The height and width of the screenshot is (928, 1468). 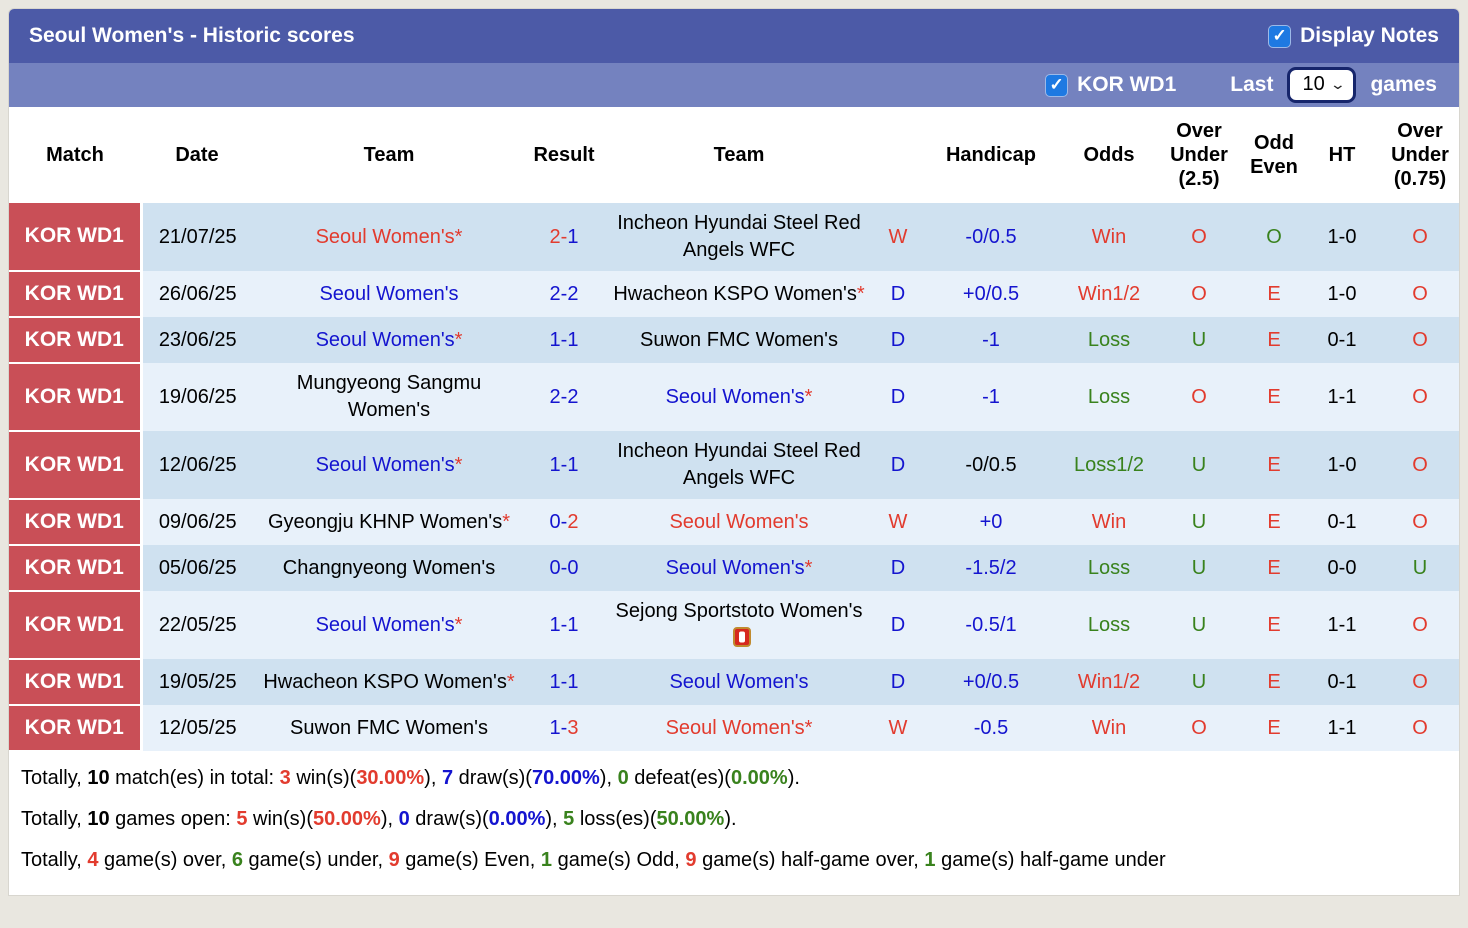 I want to click on away-team-cell: Seoul Women's*, so click(x=739, y=397).